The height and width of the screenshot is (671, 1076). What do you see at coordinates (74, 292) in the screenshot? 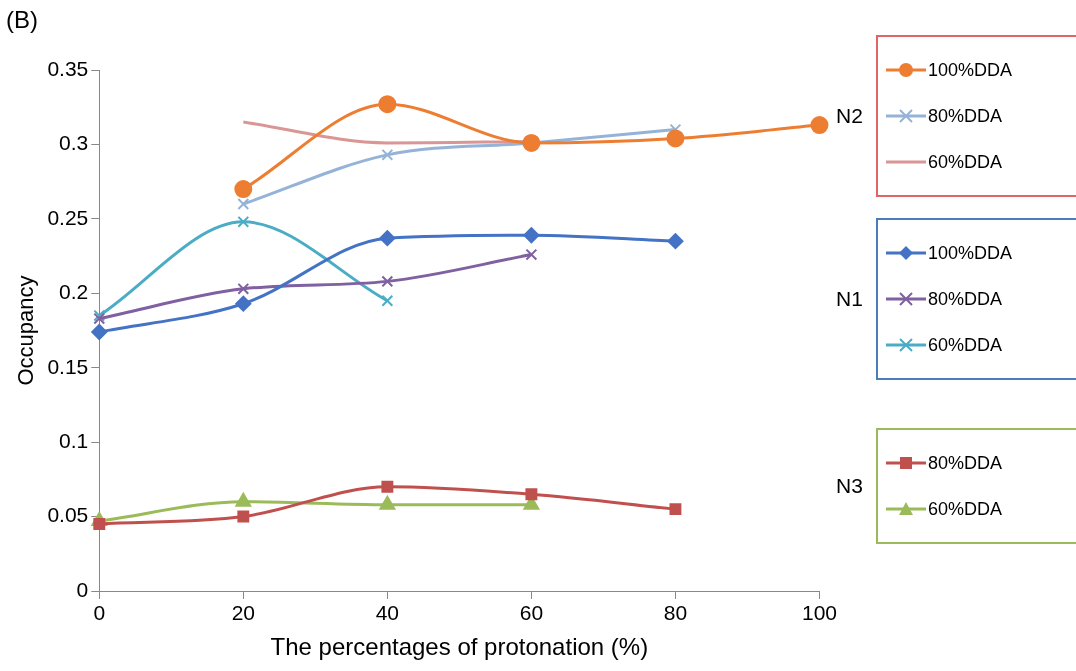
I see `y-tick-label: 0.2` at bounding box center [74, 292].